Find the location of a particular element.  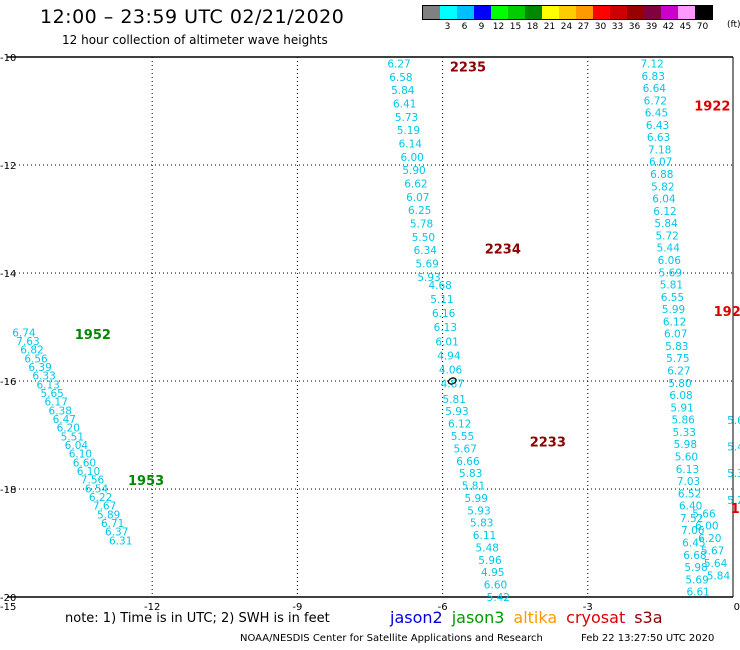

wave-height-value: 6.11 is located at coordinates (484, 536).